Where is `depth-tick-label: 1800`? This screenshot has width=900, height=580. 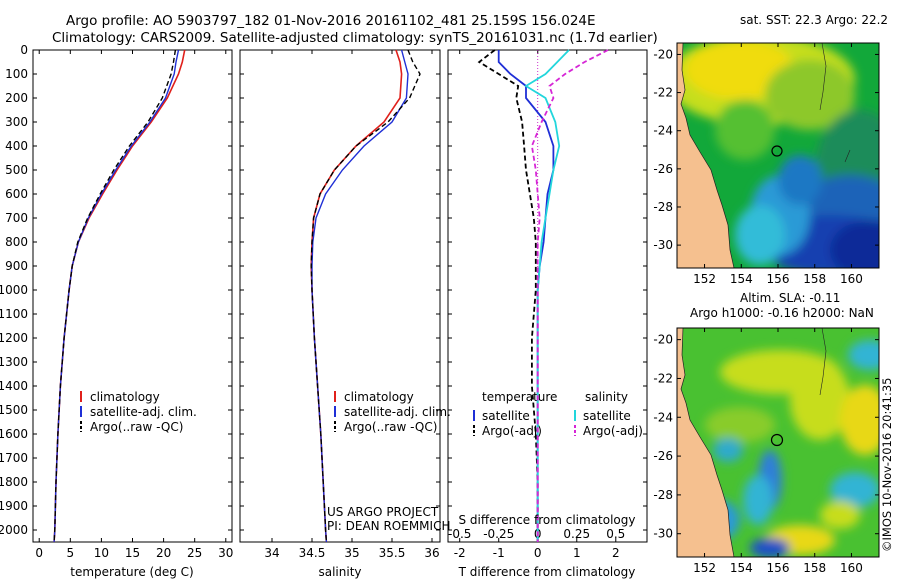 depth-tick-label: 1800 is located at coordinates (14, 482).